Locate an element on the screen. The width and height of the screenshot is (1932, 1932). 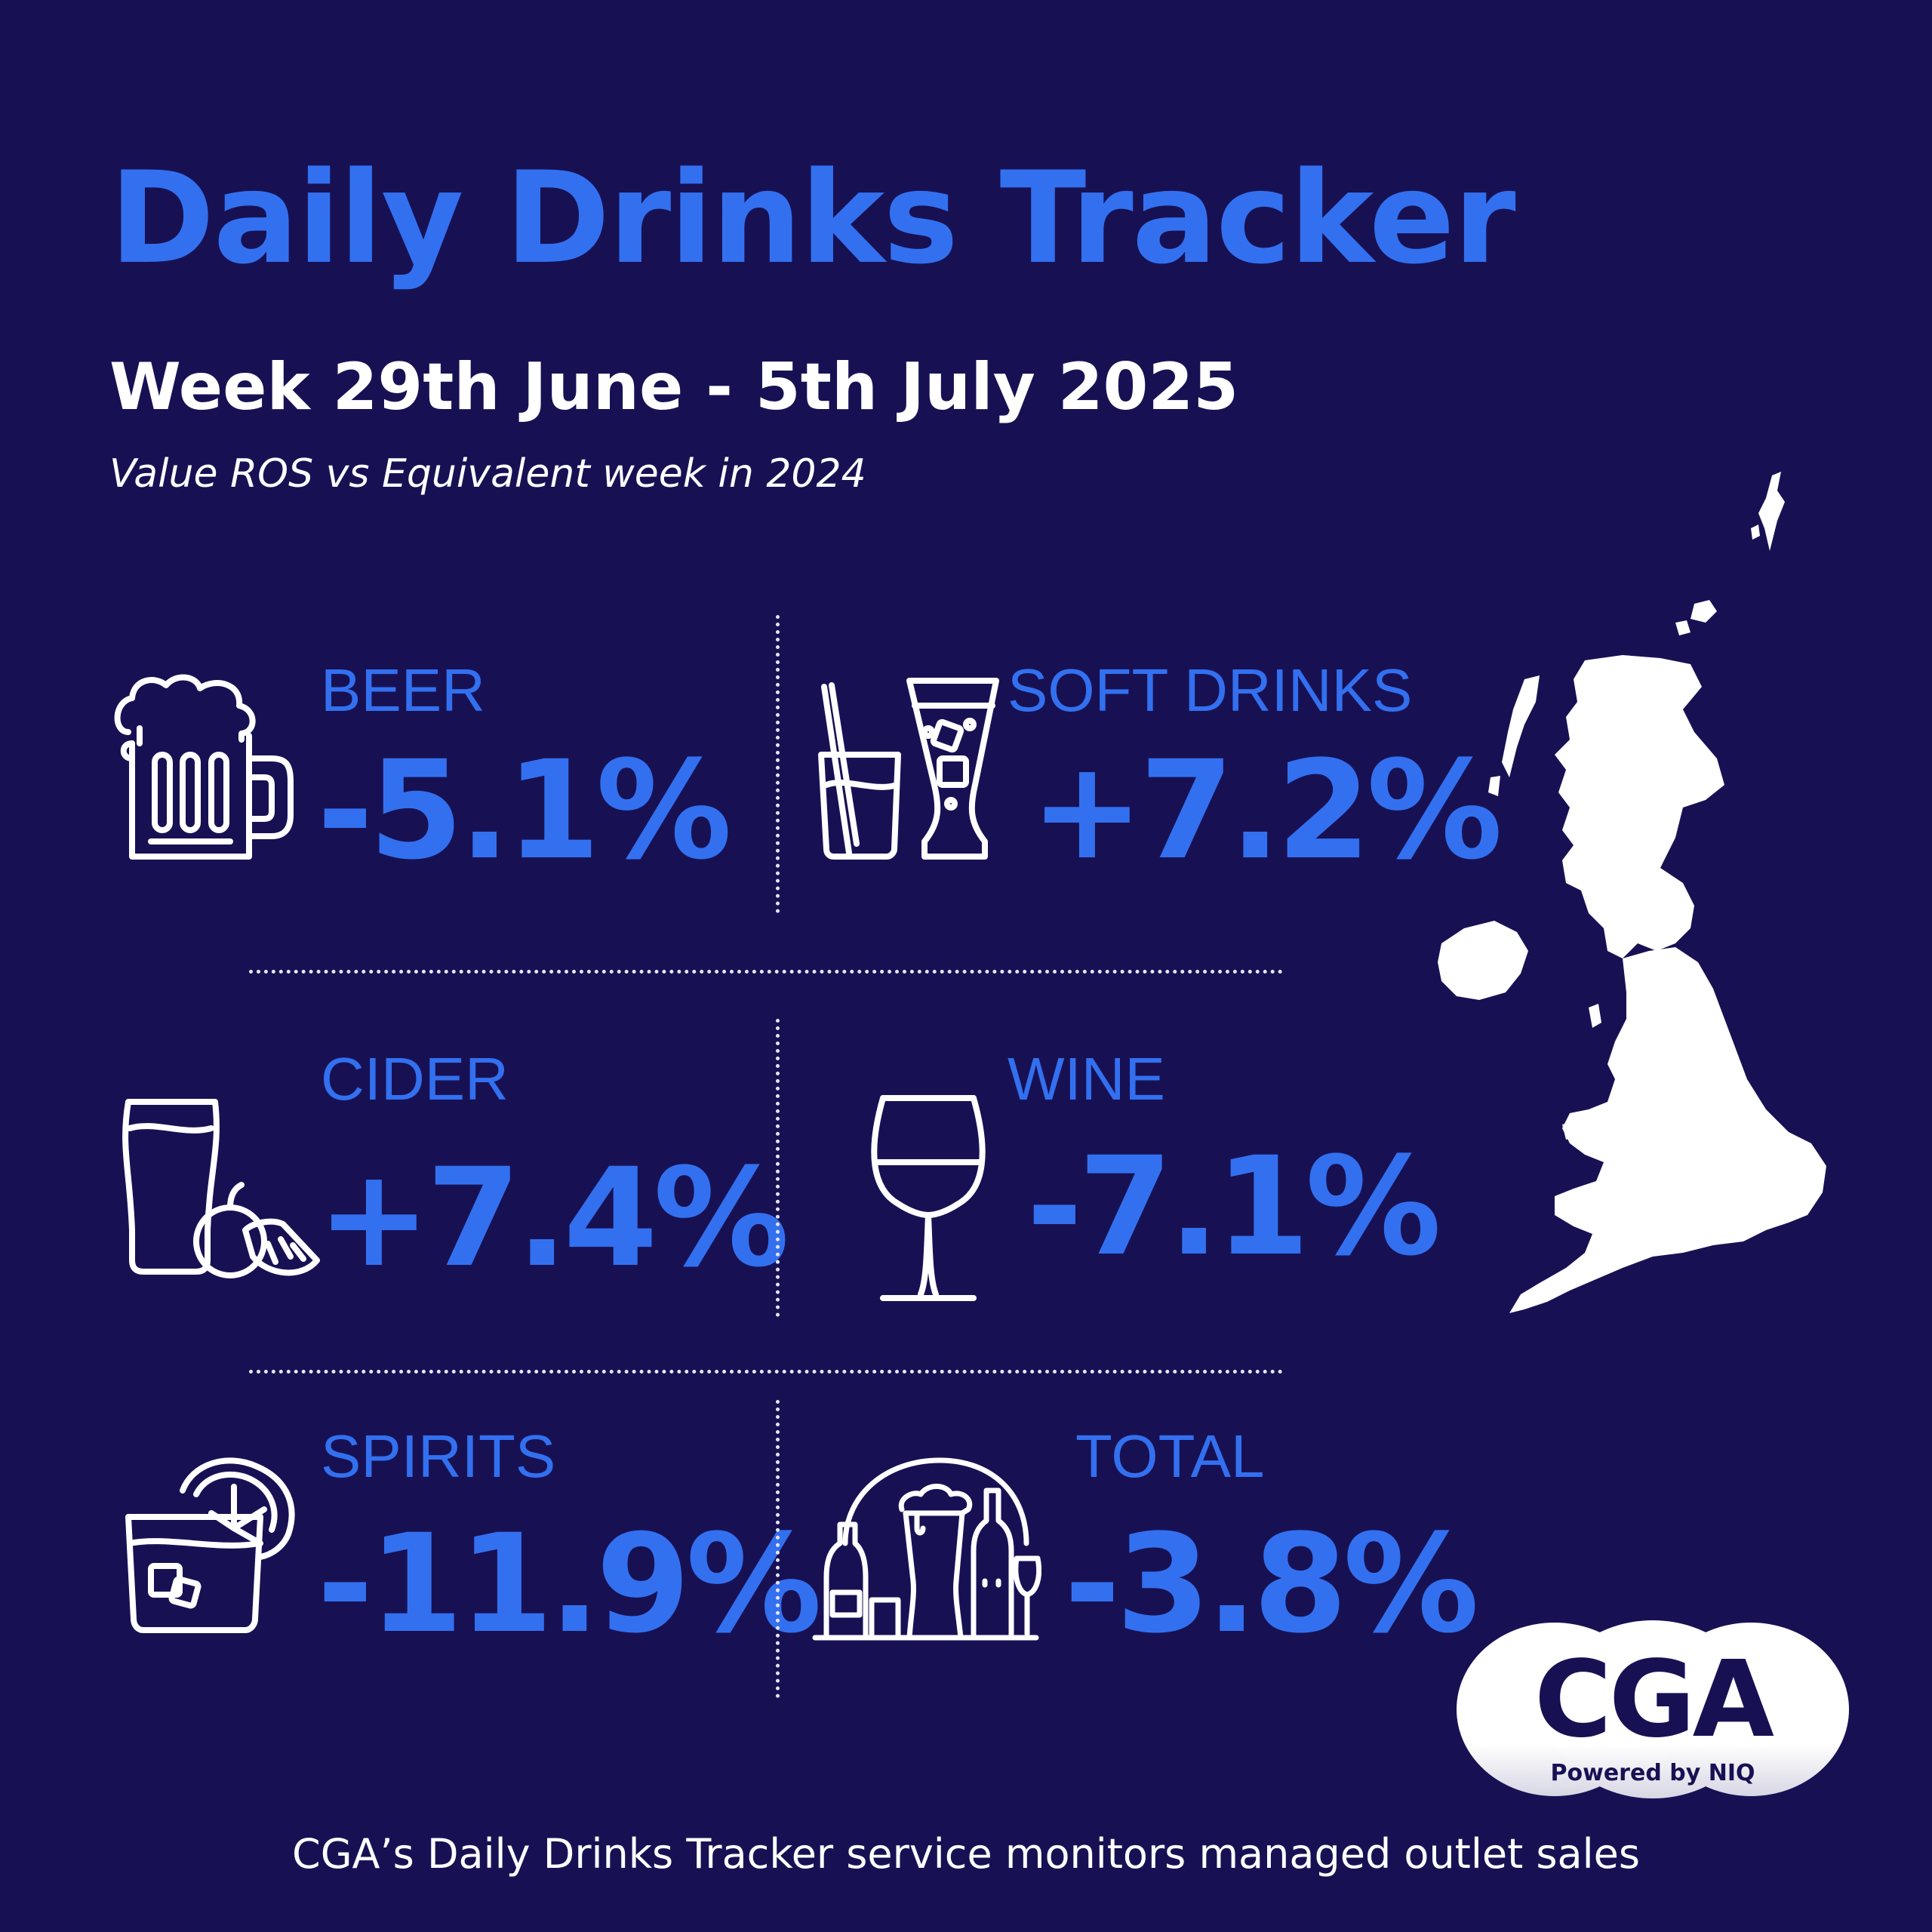
total-label: TOTAL is located at coordinates (1170, 1456).